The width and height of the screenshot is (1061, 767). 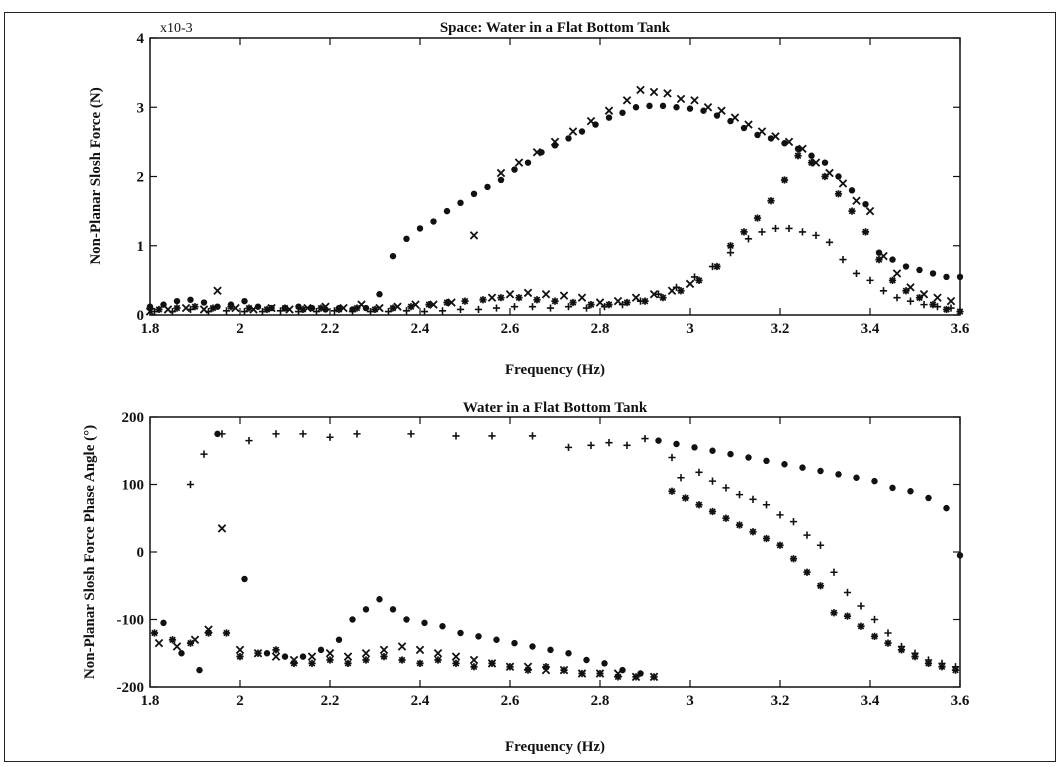 What do you see at coordinates (141, 247) in the screenshot?
I see `force-y-tick-label: 1` at bounding box center [141, 247].